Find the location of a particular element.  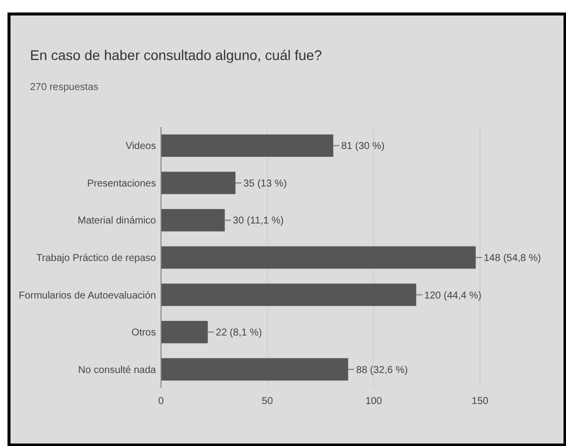

data-label: 22 (8,1 %) is located at coordinates (239, 333).